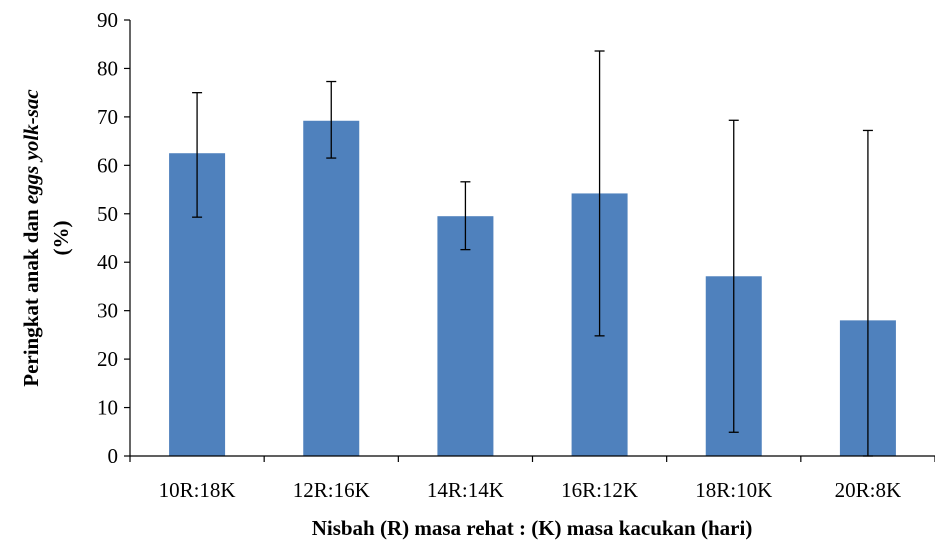  Describe the element at coordinates (107, 359) in the screenshot. I see `y-tick-label: 20` at that location.